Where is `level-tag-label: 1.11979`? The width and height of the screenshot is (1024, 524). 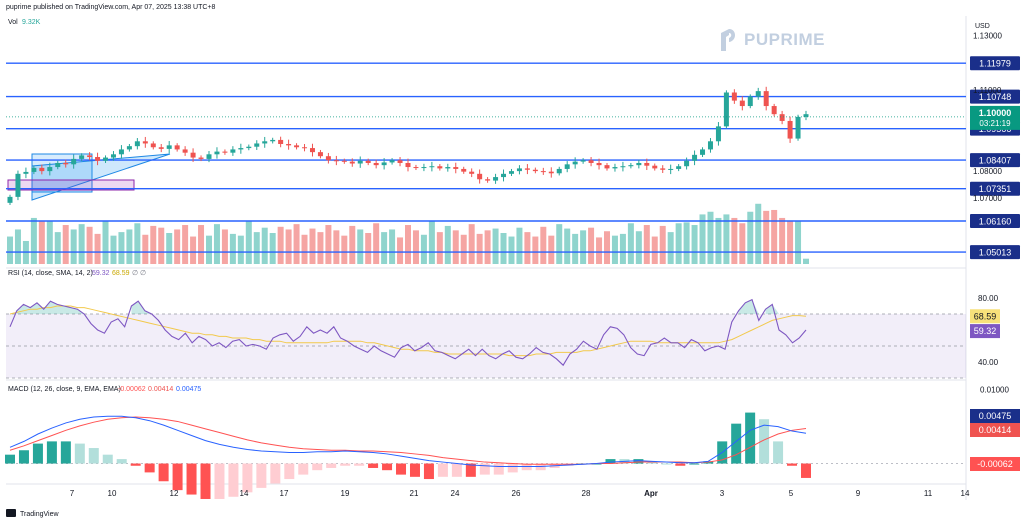
level-tag-label: 1.11979 is located at coordinates (995, 64).